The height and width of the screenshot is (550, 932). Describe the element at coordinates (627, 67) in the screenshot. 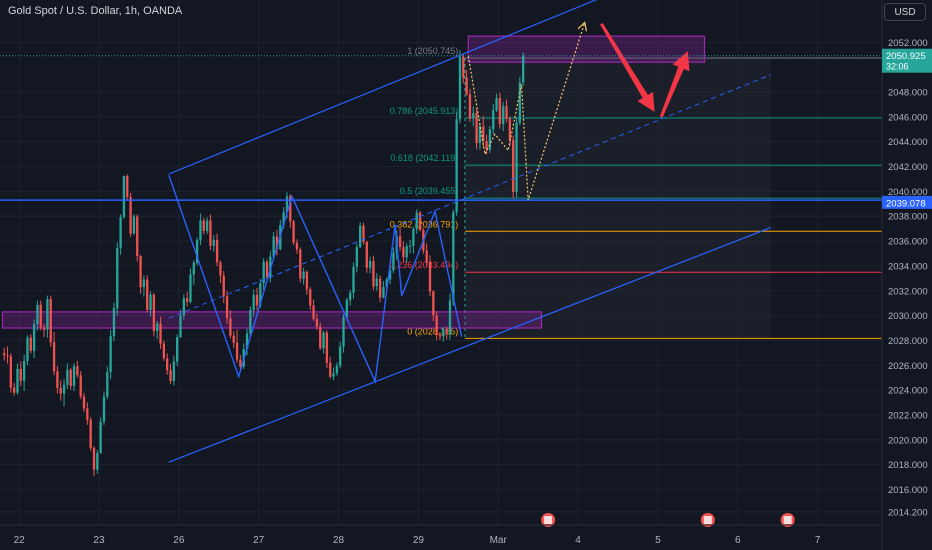

I see `forecast-arrow-down` at that location.